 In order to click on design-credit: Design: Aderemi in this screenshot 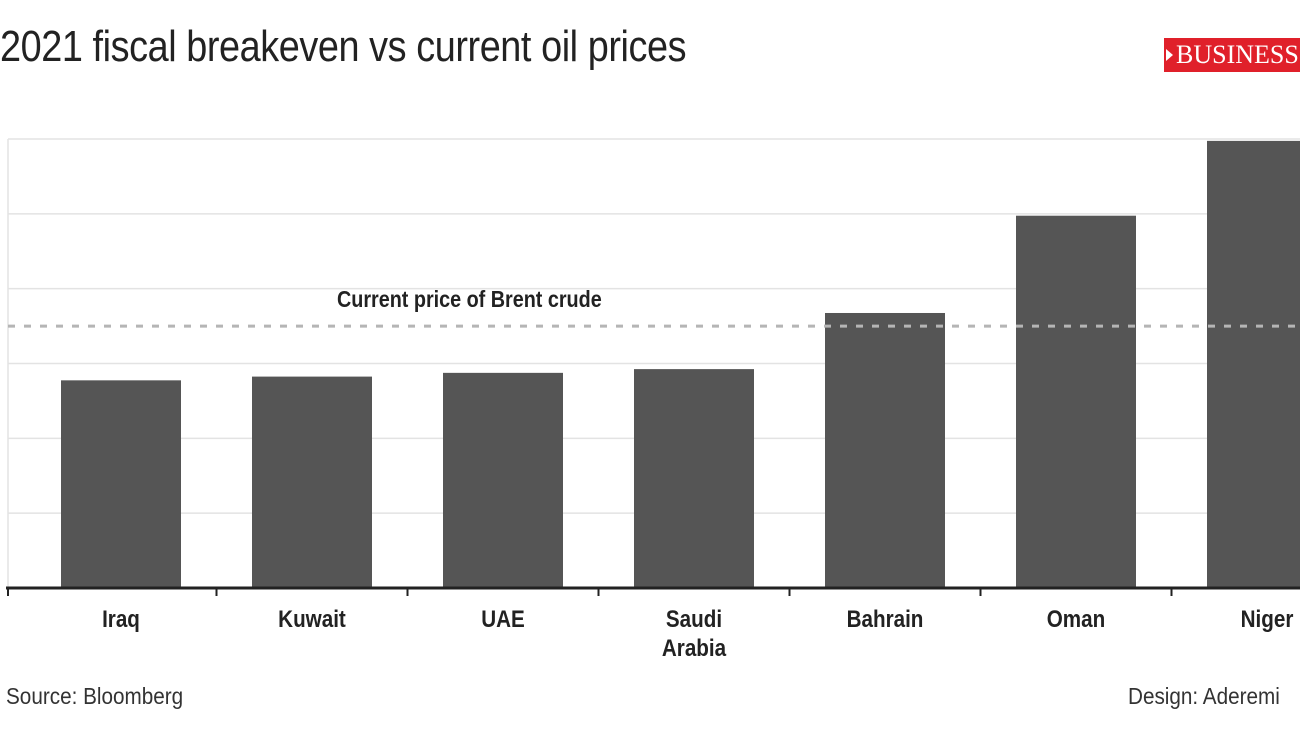, I will do `click(1204, 696)`.